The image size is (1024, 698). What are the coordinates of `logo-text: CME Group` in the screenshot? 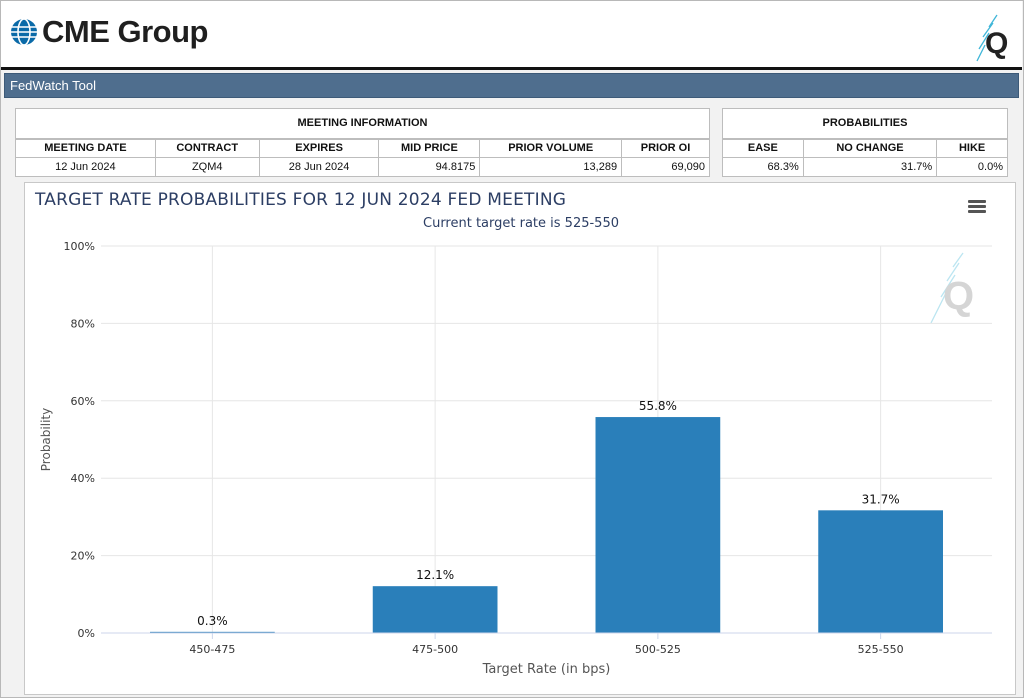 It's located at (125, 32).